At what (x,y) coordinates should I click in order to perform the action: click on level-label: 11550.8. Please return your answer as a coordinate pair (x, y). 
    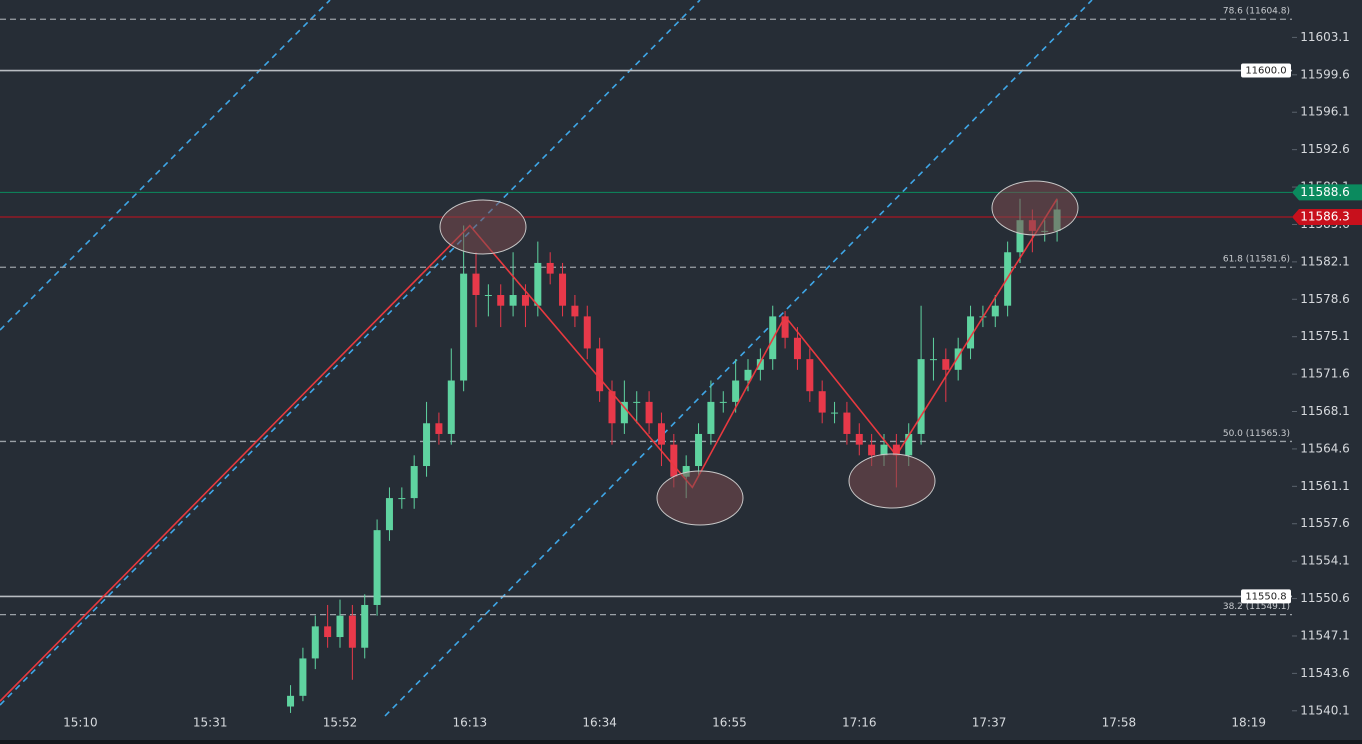
    Looking at the image, I should click on (1265, 596).